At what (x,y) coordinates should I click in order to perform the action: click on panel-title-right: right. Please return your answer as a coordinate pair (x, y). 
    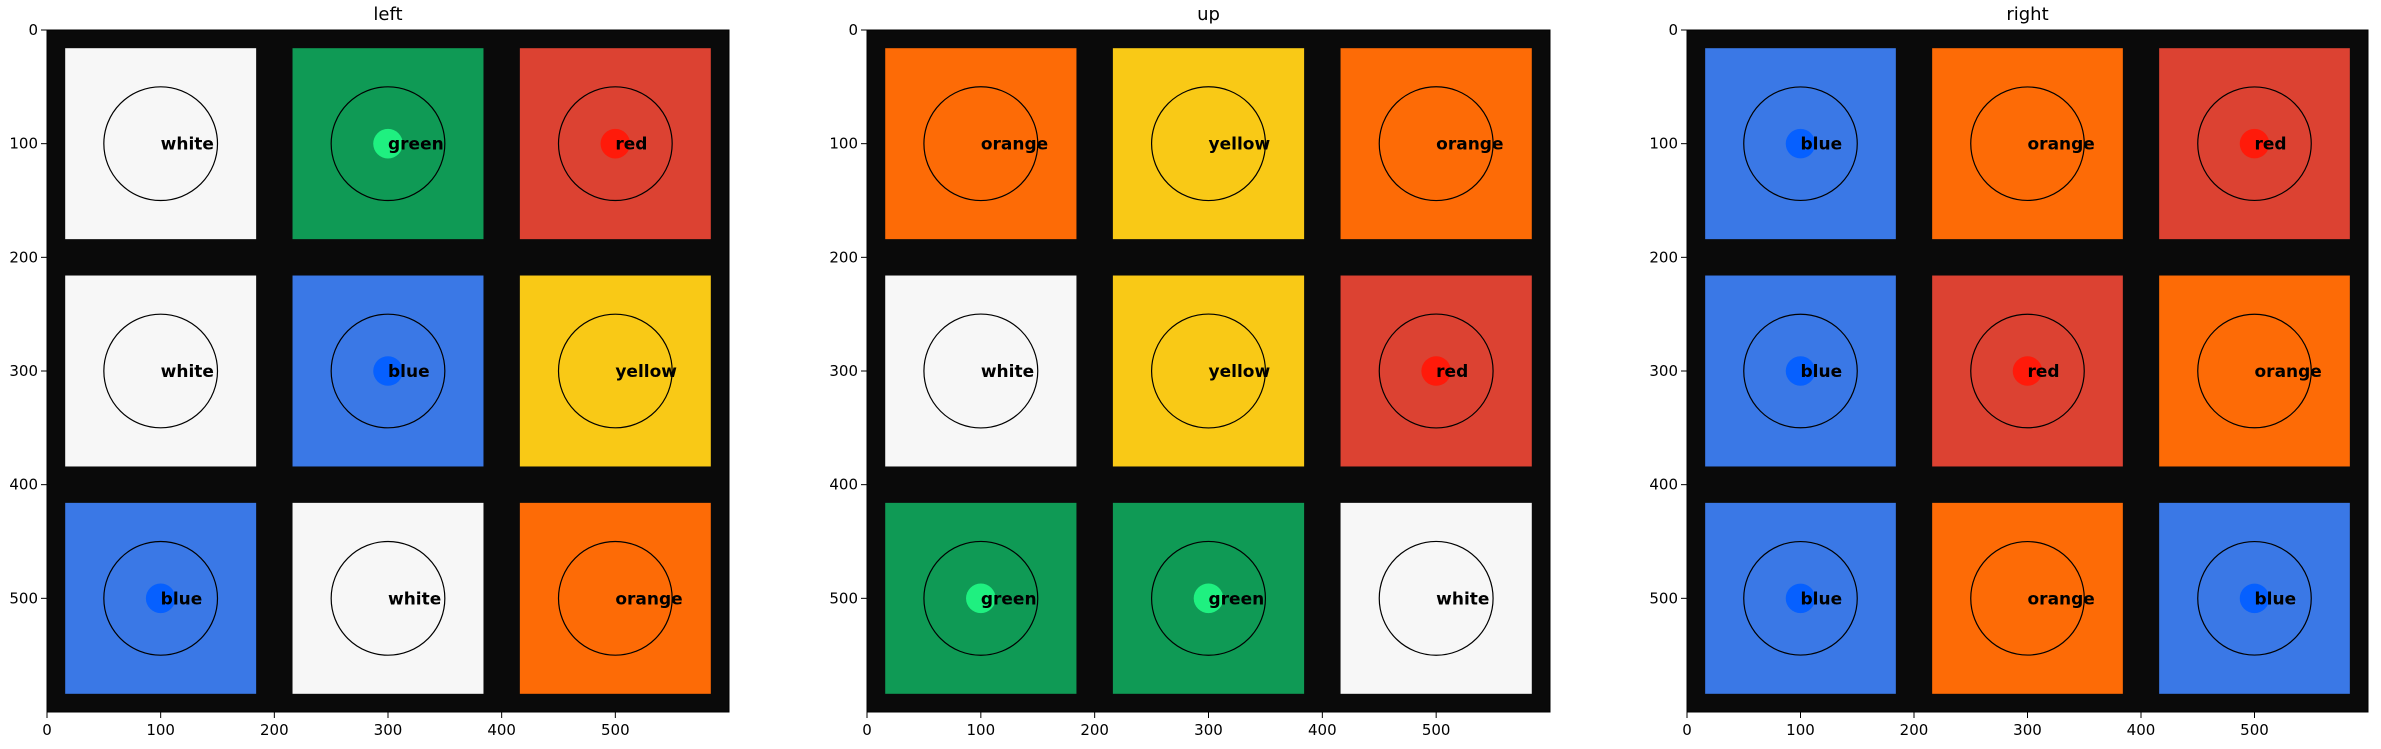
    Looking at the image, I should click on (2027, 14).